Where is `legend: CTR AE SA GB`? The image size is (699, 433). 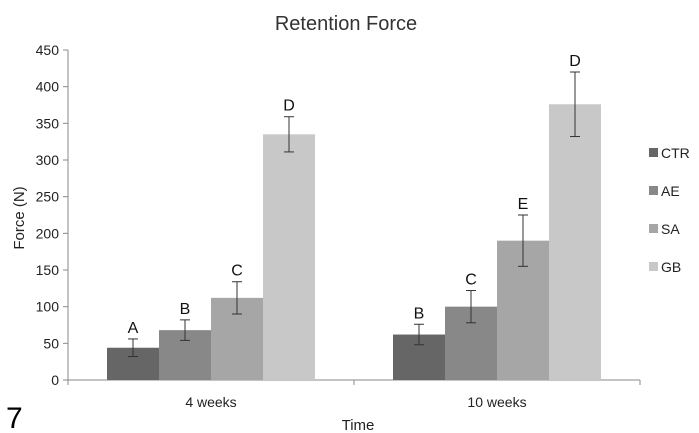 legend: CTR AE SA GB is located at coordinates (669, 210).